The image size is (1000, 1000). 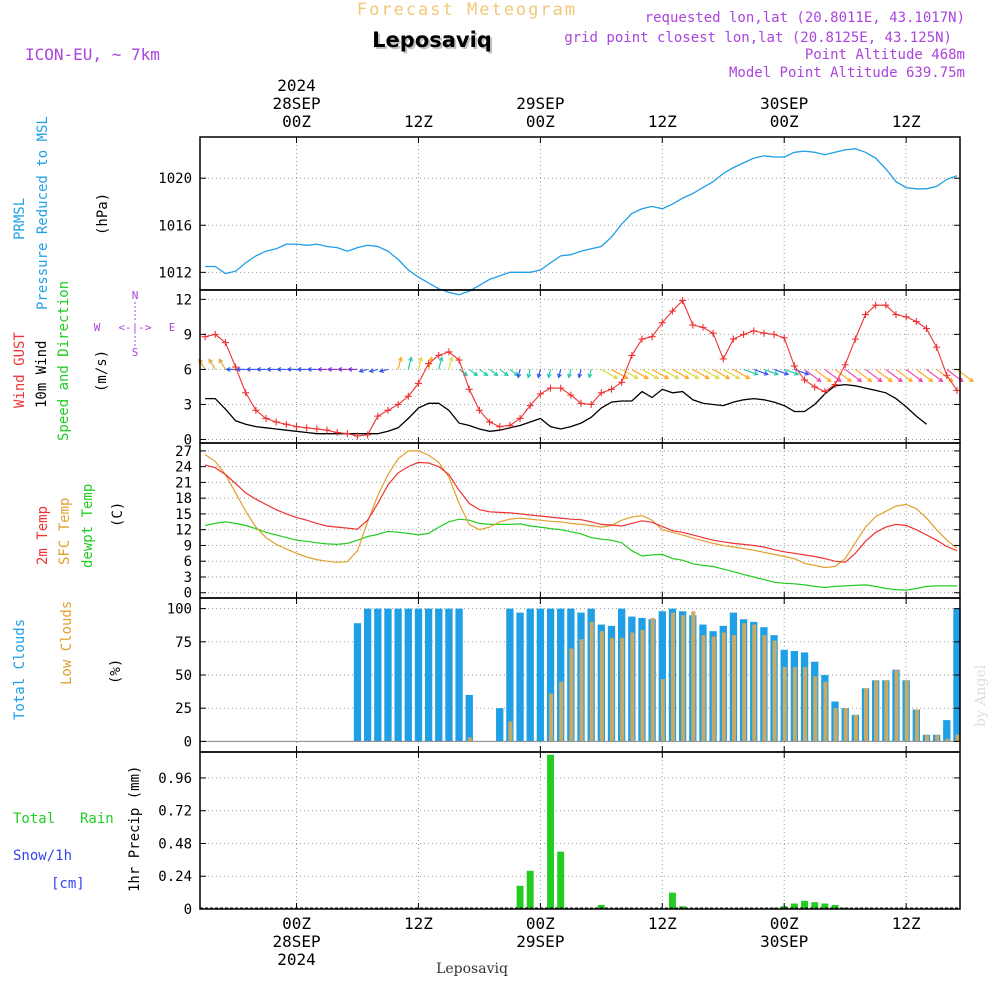 What do you see at coordinates (188, 578) in the screenshot?
I see `temp-ytick-label: 3` at bounding box center [188, 578].